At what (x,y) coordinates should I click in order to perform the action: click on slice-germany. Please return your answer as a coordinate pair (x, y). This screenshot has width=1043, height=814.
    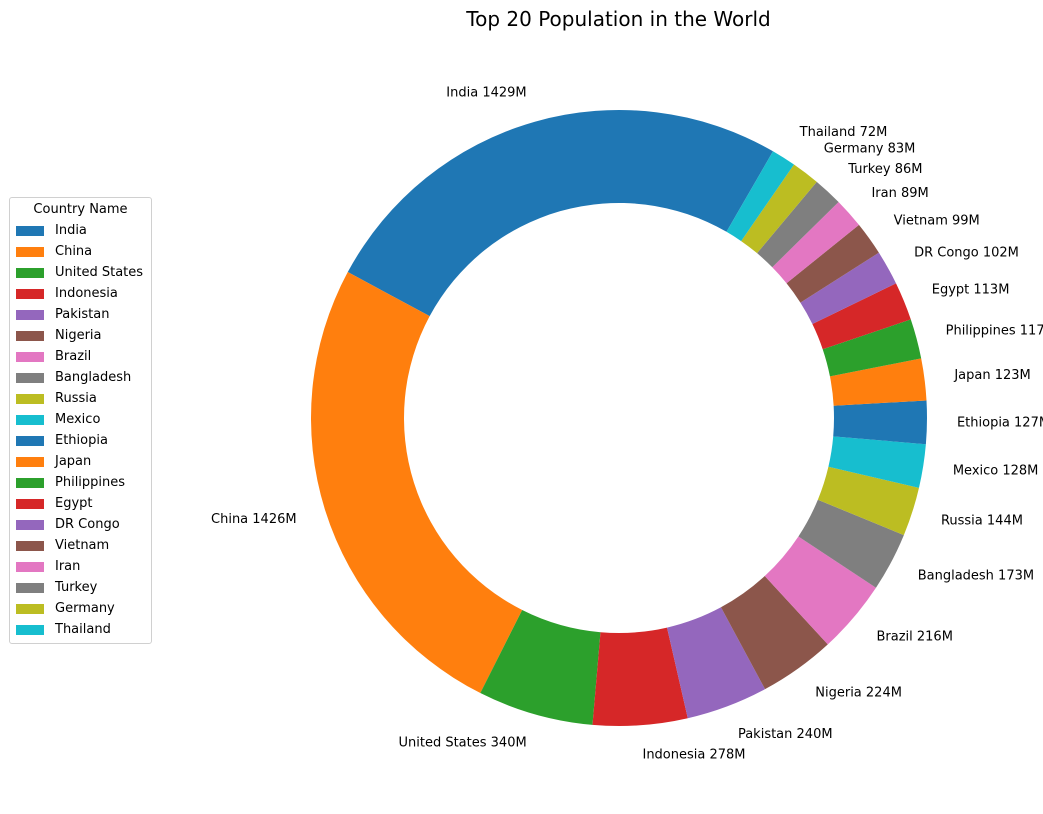
    Looking at the image, I should click on (779, 209).